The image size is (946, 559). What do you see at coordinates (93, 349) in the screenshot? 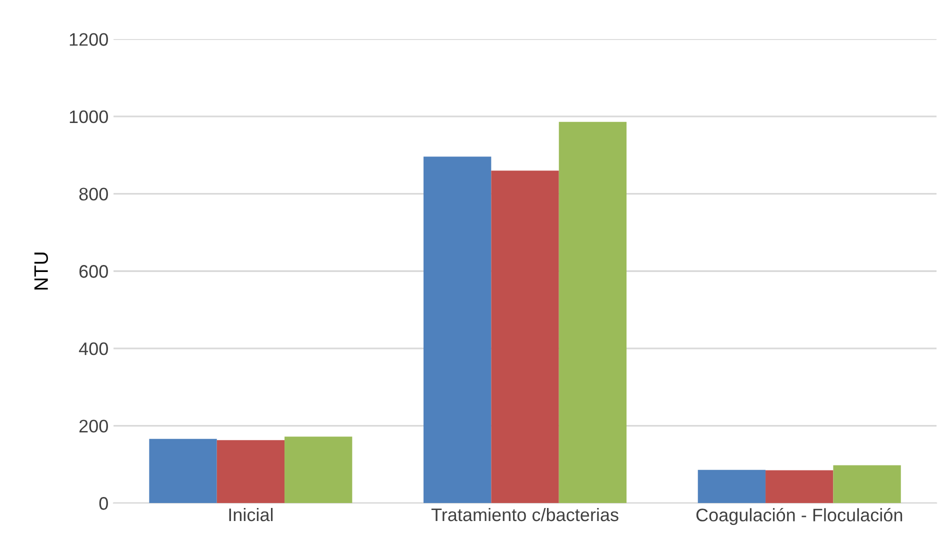
I see `y-tick-label: 400` at bounding box center [93, 349].